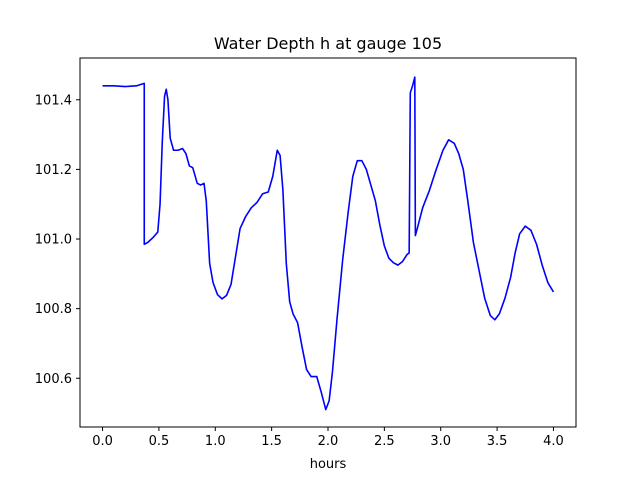 The width and height of the screenshot is (640, 480). Describe the element at coordinates (53, 379) in the screenshot. I see `y-tick-label: 100.6` at that location.